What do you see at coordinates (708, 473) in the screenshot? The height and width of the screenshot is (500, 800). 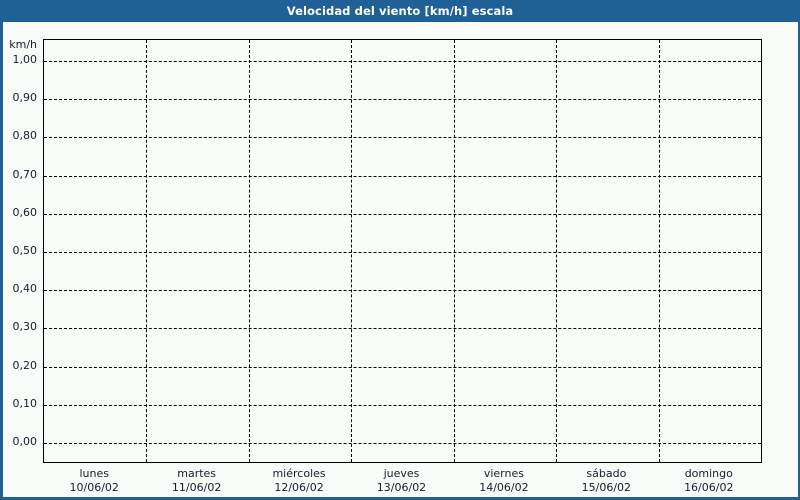 I see `x-axis-day-label: domingo` at bounding box center [708, 473].